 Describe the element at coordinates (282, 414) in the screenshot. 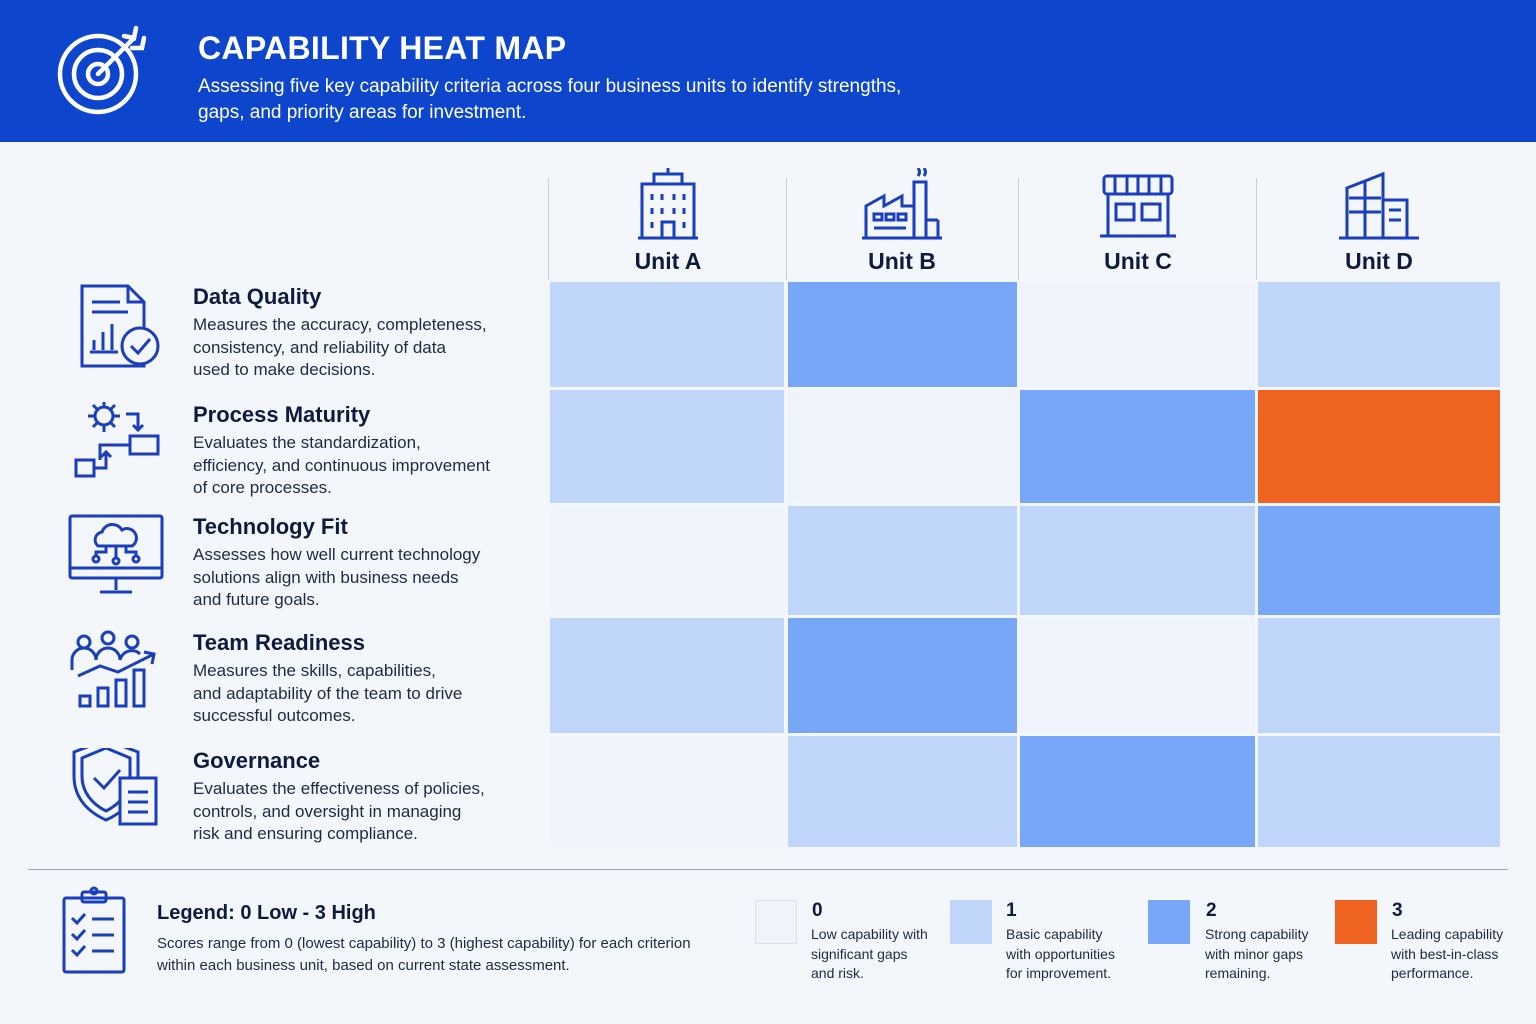

I see `row-title: Process Maturity` at that location.